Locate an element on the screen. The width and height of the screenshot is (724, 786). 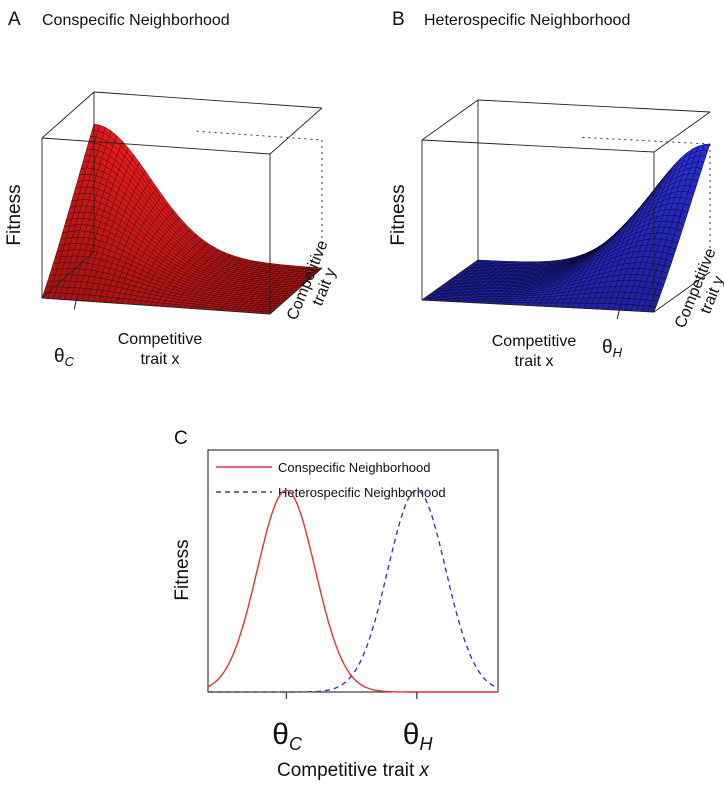
surface-a is located at coordinates (182, 219).